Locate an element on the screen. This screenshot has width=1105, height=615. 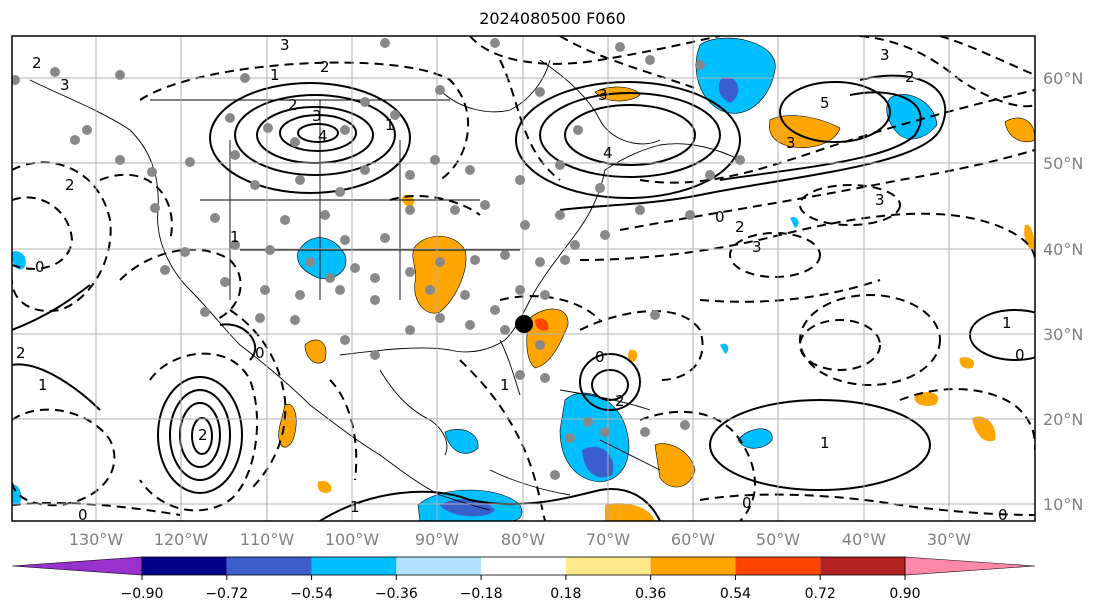
colorbar-tick-label: −0.90 is located at coordinates (142, 594).